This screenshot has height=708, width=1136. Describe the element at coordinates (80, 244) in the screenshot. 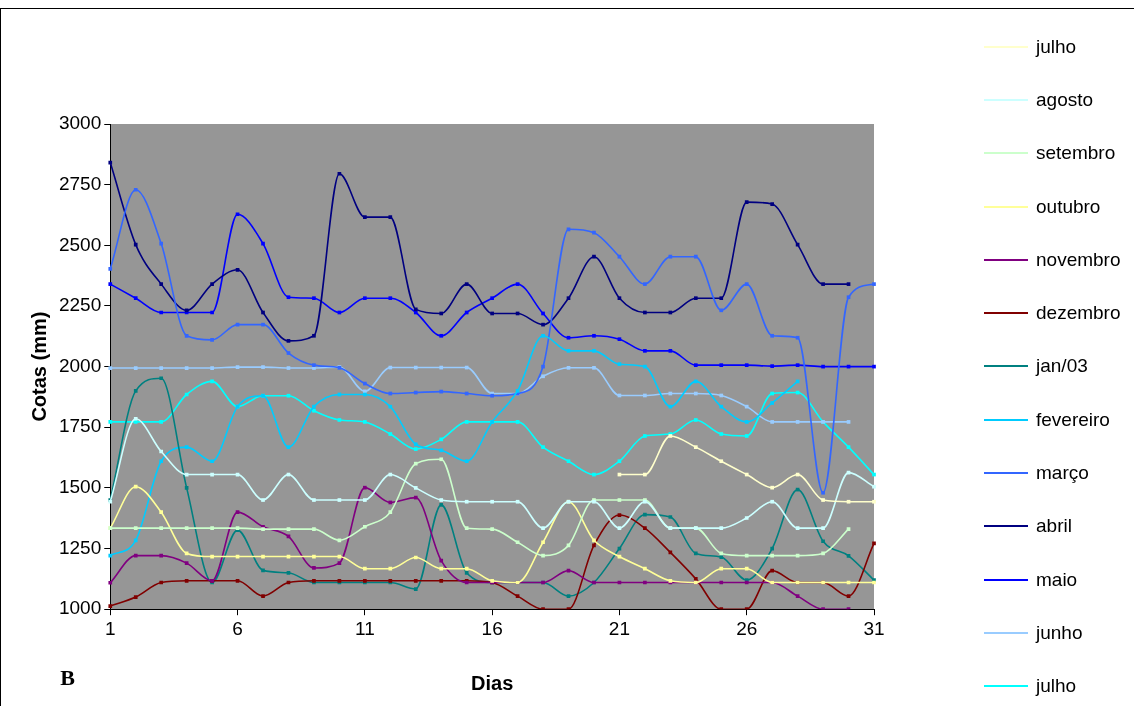

I see `y-tick-label: 2500` at that location.